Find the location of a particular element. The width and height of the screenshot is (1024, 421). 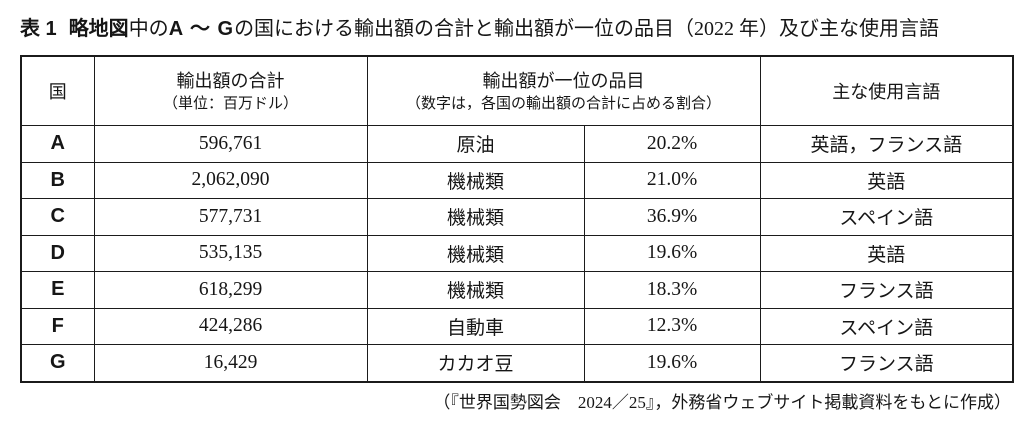

table-title-rest: の国における輸出額の合計と輸出額が一位の品目（2022 年）及び主な使用言語 is located at coordinates (587, 29).